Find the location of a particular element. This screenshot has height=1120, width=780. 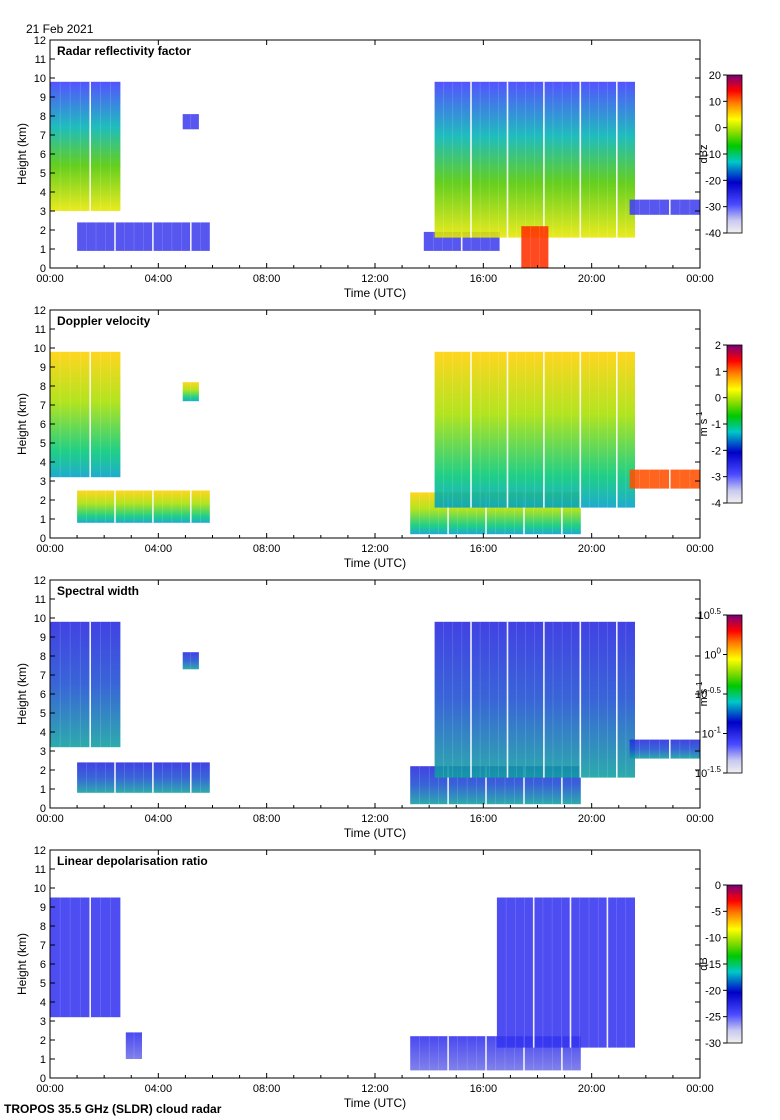

colorbar-tick-label: -3 is located at coordinates (716, 478).